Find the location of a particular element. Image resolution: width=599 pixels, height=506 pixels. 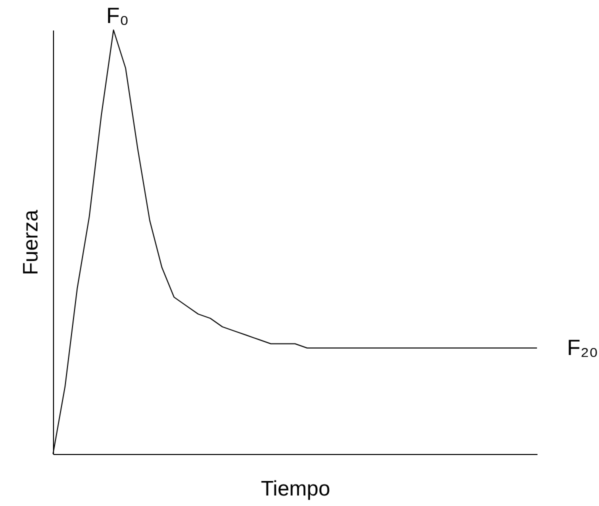

text: F₀ is located at coordinates (117, 15).